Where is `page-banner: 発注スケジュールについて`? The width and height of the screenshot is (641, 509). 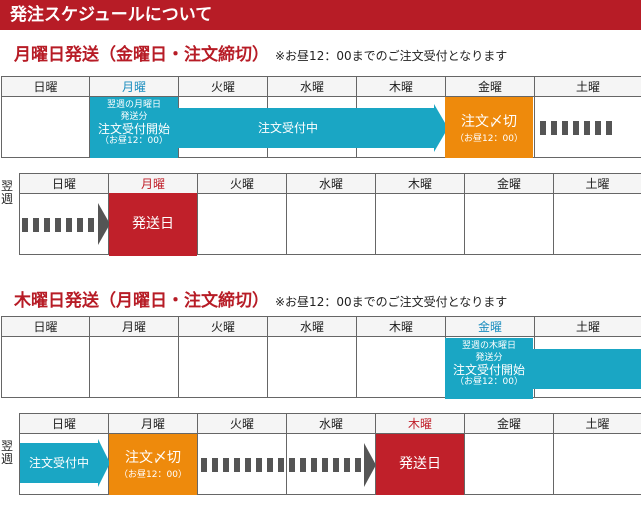
page-banner: 発注スケジュールについて is located at coordinates (320, 15).